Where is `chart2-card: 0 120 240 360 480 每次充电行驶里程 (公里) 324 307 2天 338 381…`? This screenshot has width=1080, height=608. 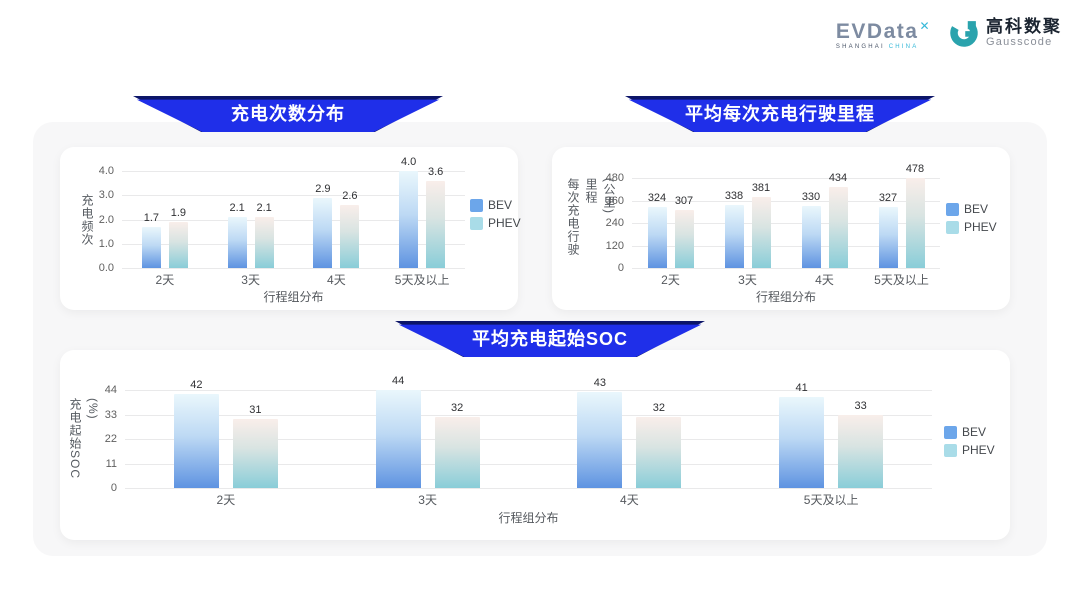 chart2-card: 0 120 240 360 480 每次充电行驶里程 (公里) 324 307 2天 338 381… is located at coordinates (781, 228).